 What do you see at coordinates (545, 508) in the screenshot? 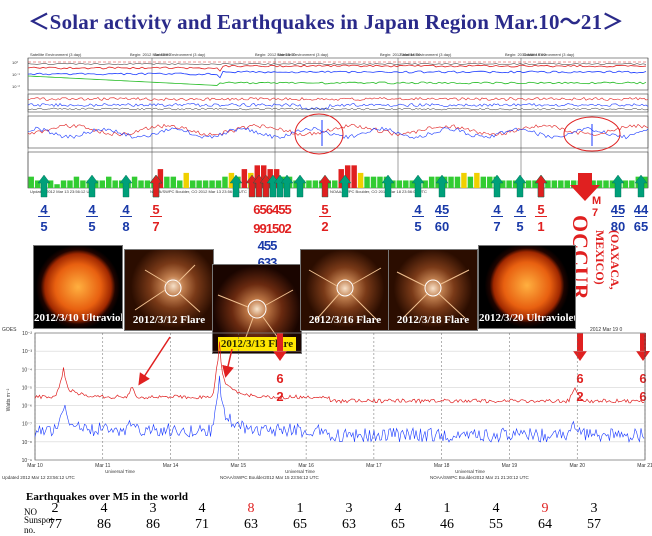
I see `eq-count: 9` at bounding box center [545, 508].